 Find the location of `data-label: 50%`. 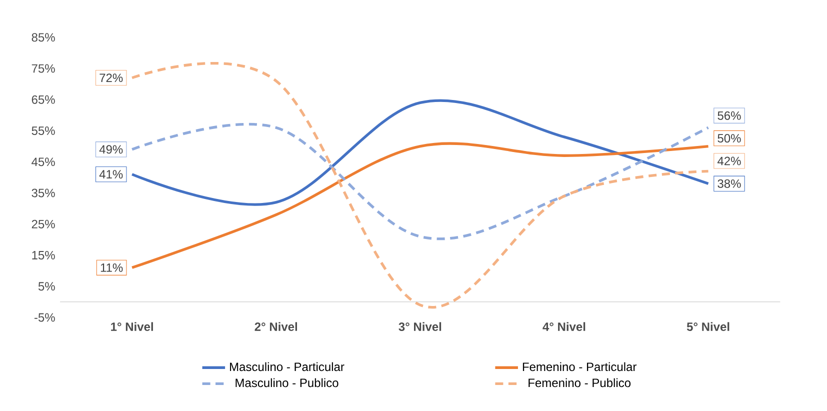

data-label: 50% is located at coordinates (729, 138).